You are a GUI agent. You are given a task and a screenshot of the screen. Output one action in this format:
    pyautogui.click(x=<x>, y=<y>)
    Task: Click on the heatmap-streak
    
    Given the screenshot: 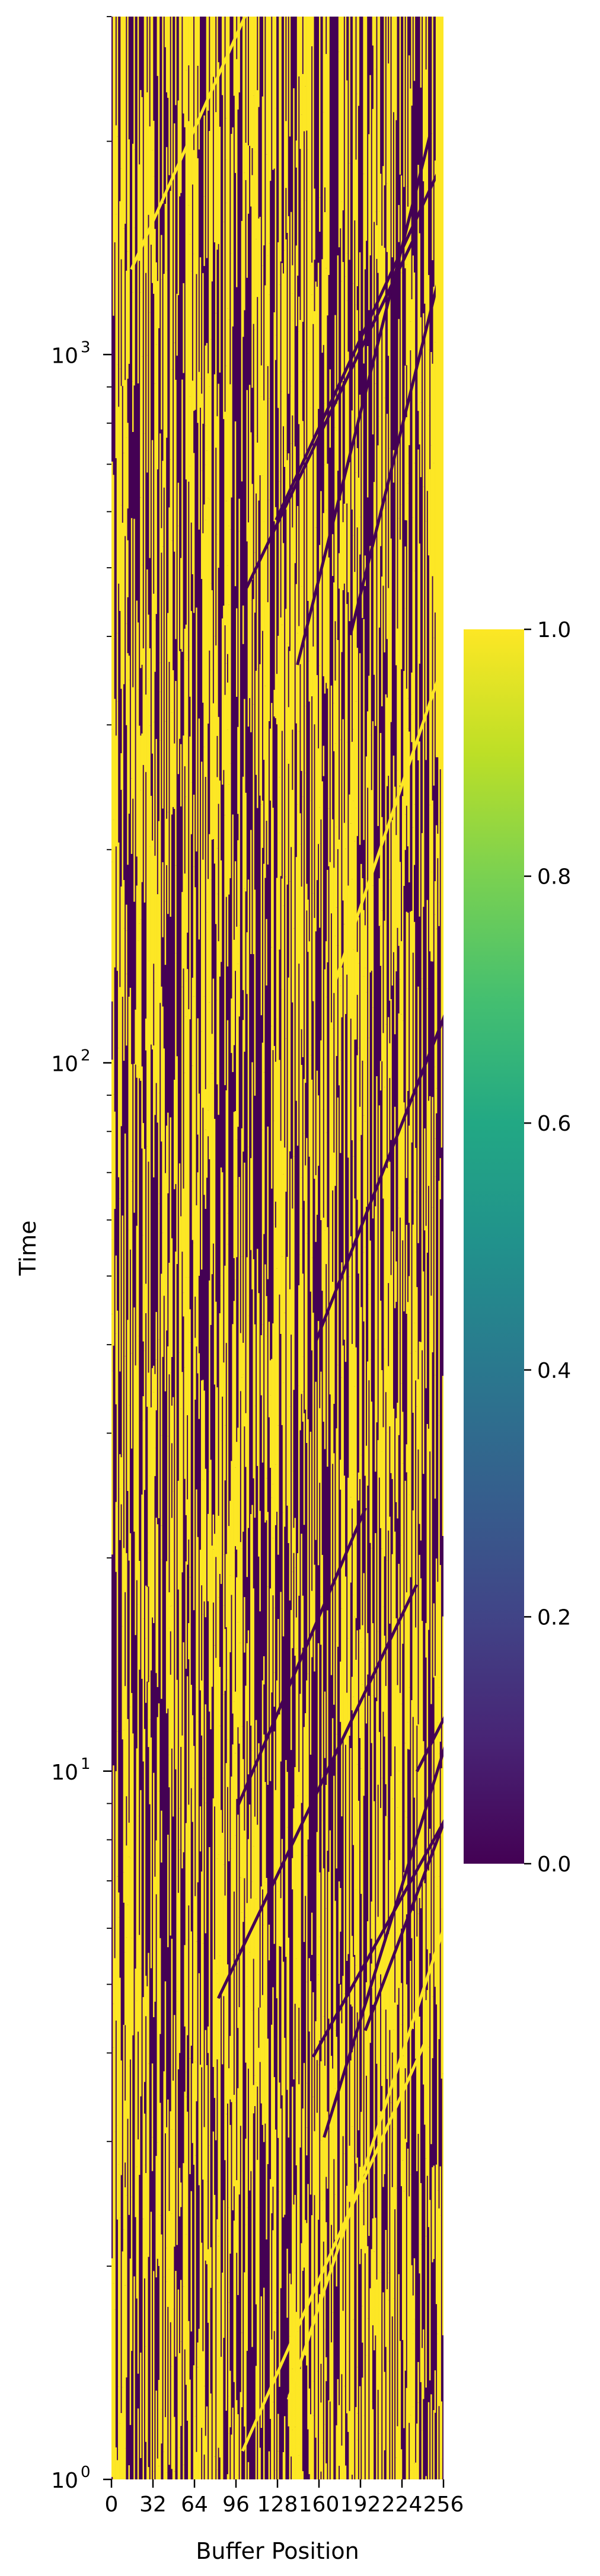 What is the action you would take?
    pyautogui.click(x=359, y=338)
    